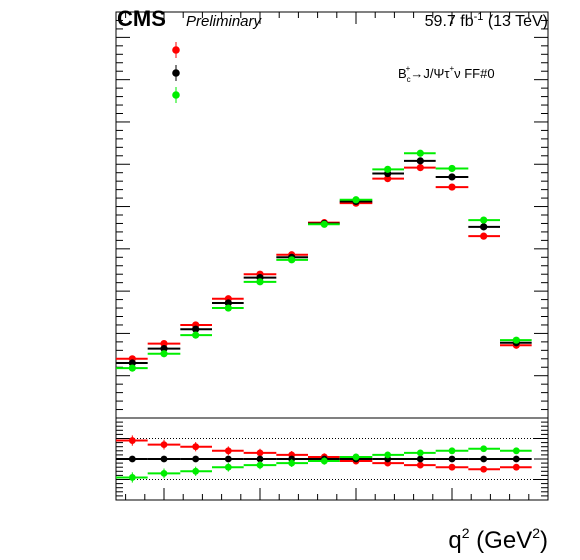  What do you see at coordinates (474, 73) in the screenshot?
I see `decay-annotation-part: ν FF#0` at bounding box center [474, 73].